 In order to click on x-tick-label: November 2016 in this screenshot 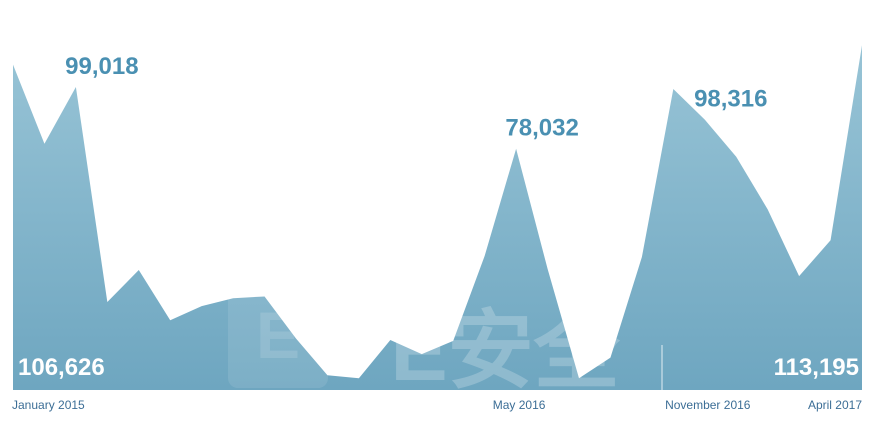, I will do `click(708, 405)`.